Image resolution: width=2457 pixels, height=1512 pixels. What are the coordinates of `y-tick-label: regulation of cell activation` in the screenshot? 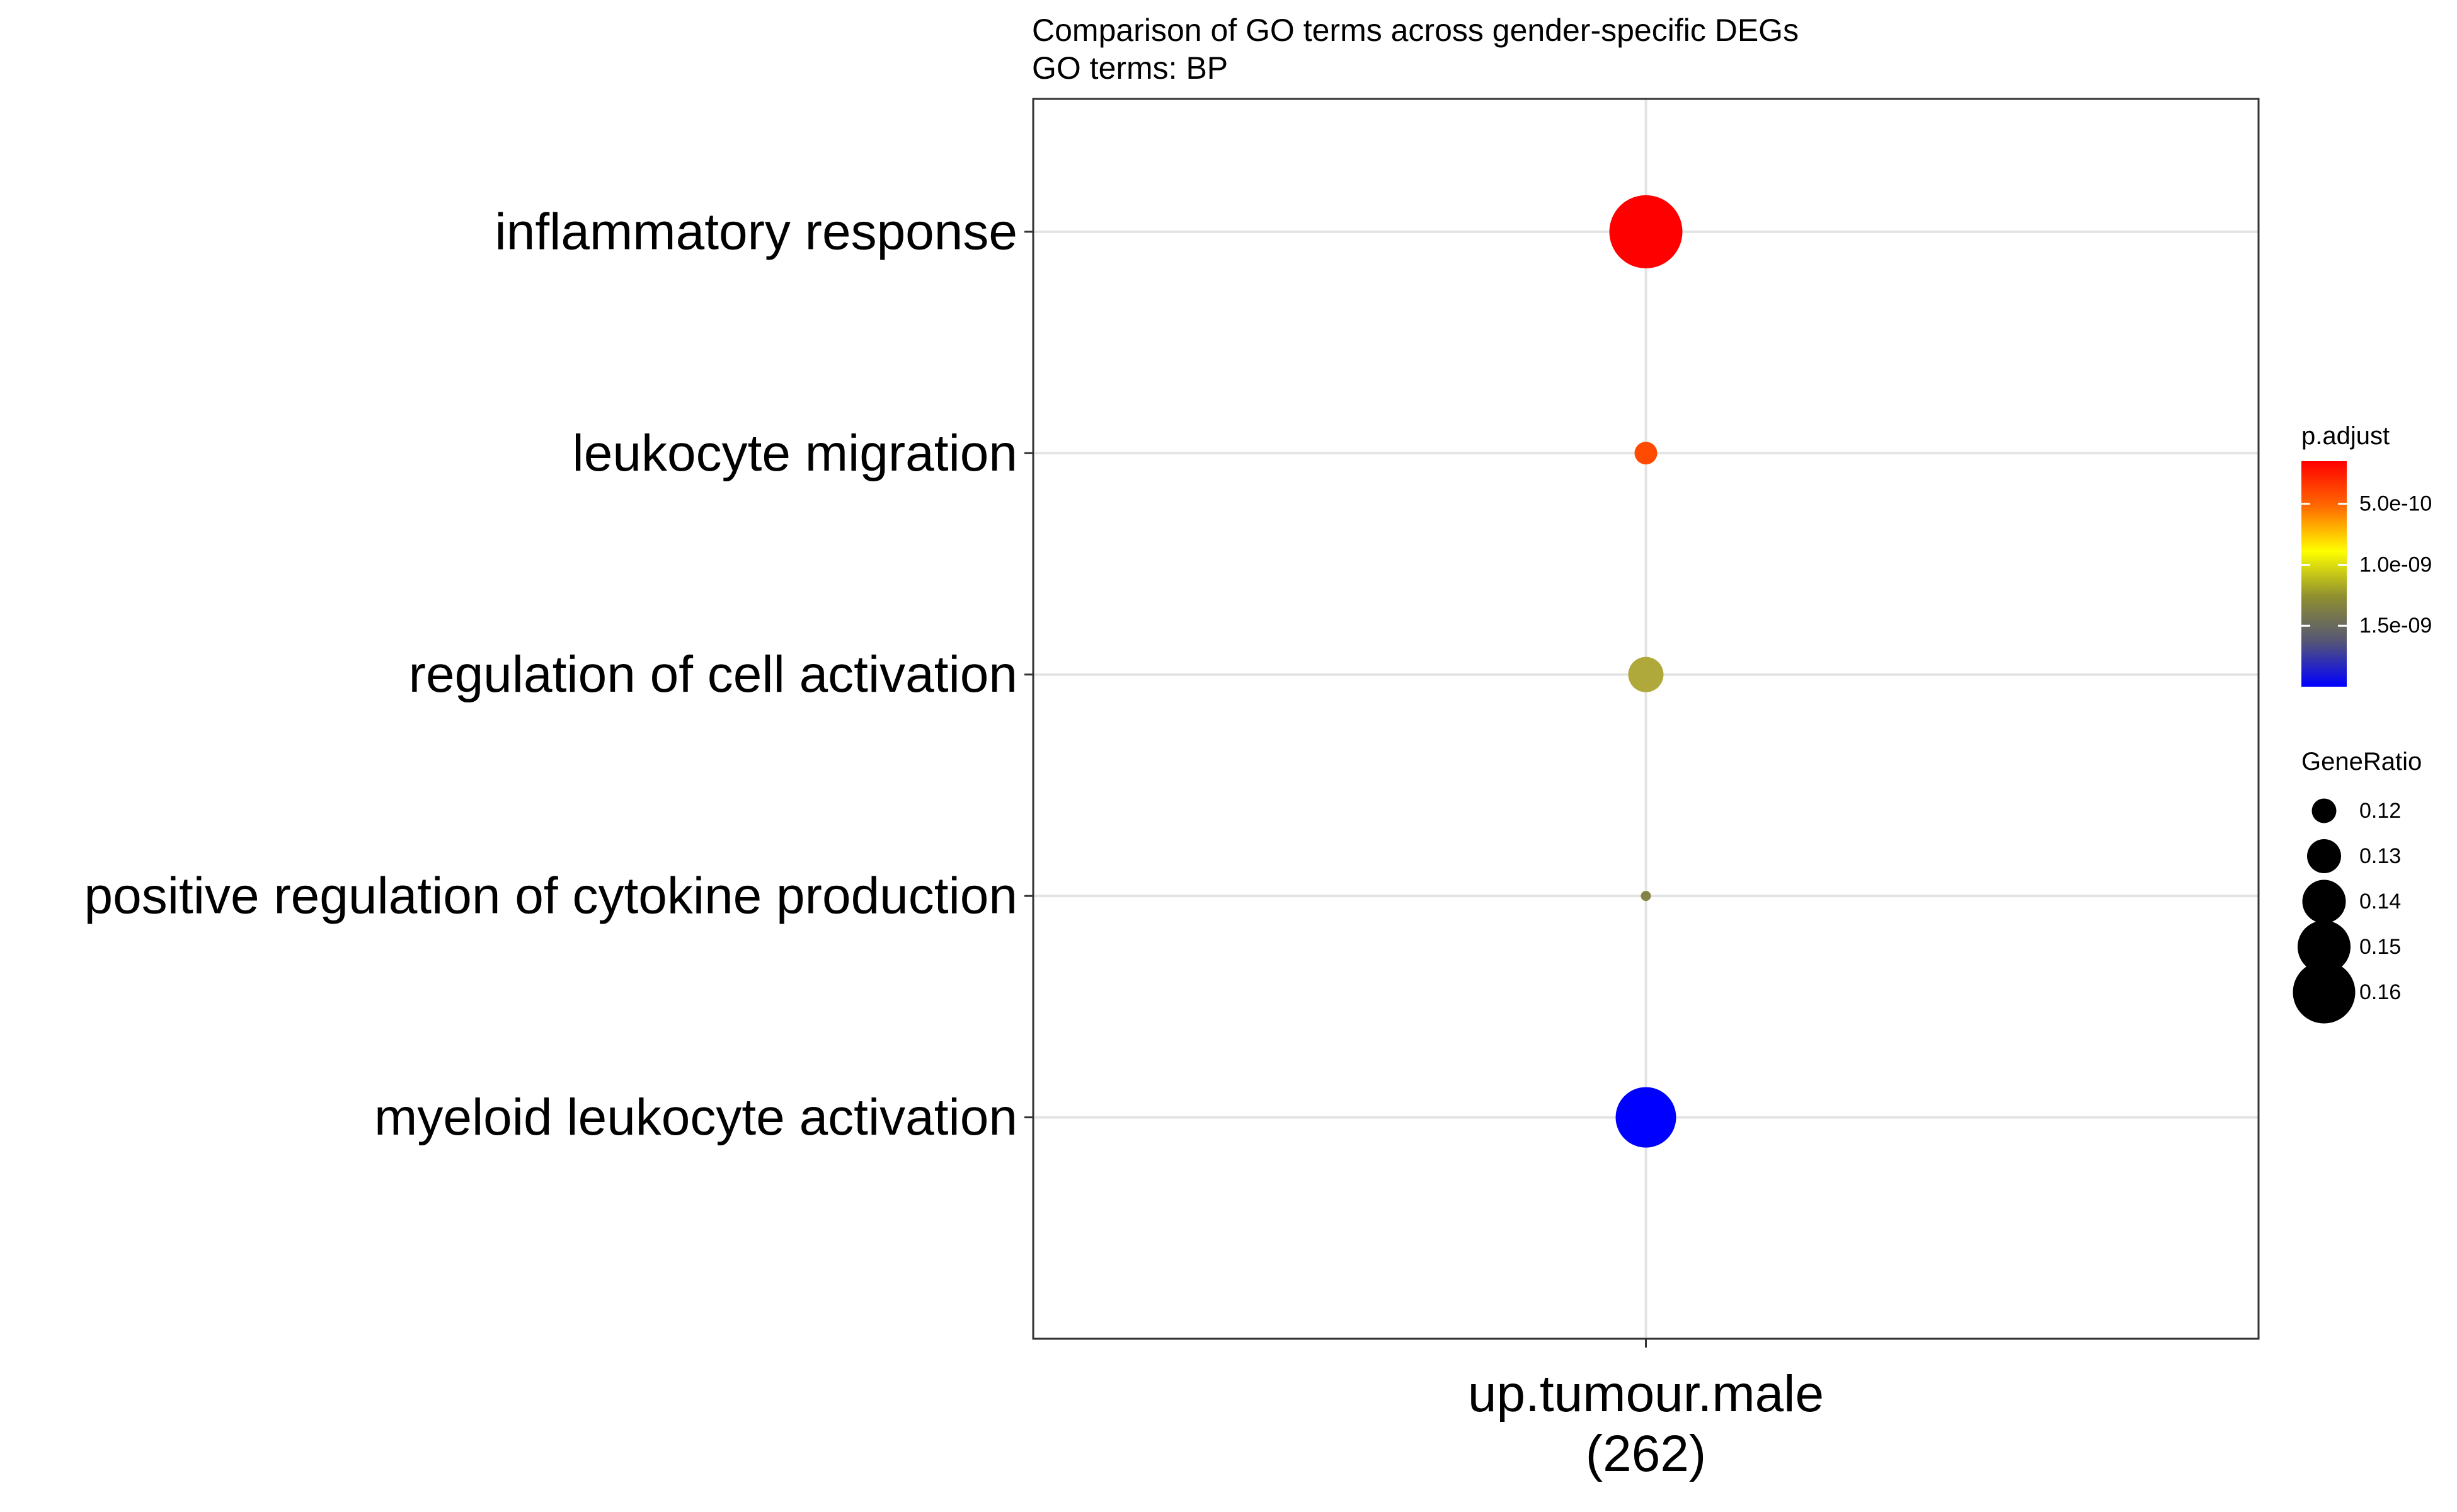 It's located at (713, 674).